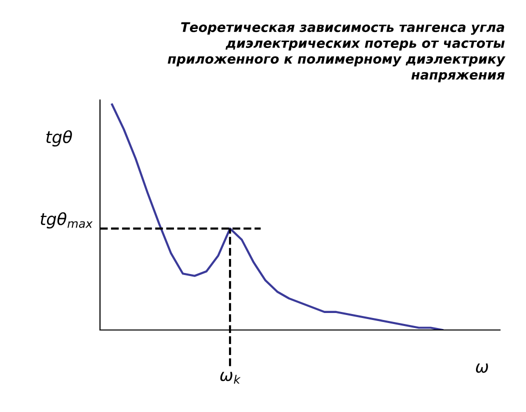 This screenshot has width=526, height=412. I want to click on y-axis-title: tgθ, so click(59, 138).